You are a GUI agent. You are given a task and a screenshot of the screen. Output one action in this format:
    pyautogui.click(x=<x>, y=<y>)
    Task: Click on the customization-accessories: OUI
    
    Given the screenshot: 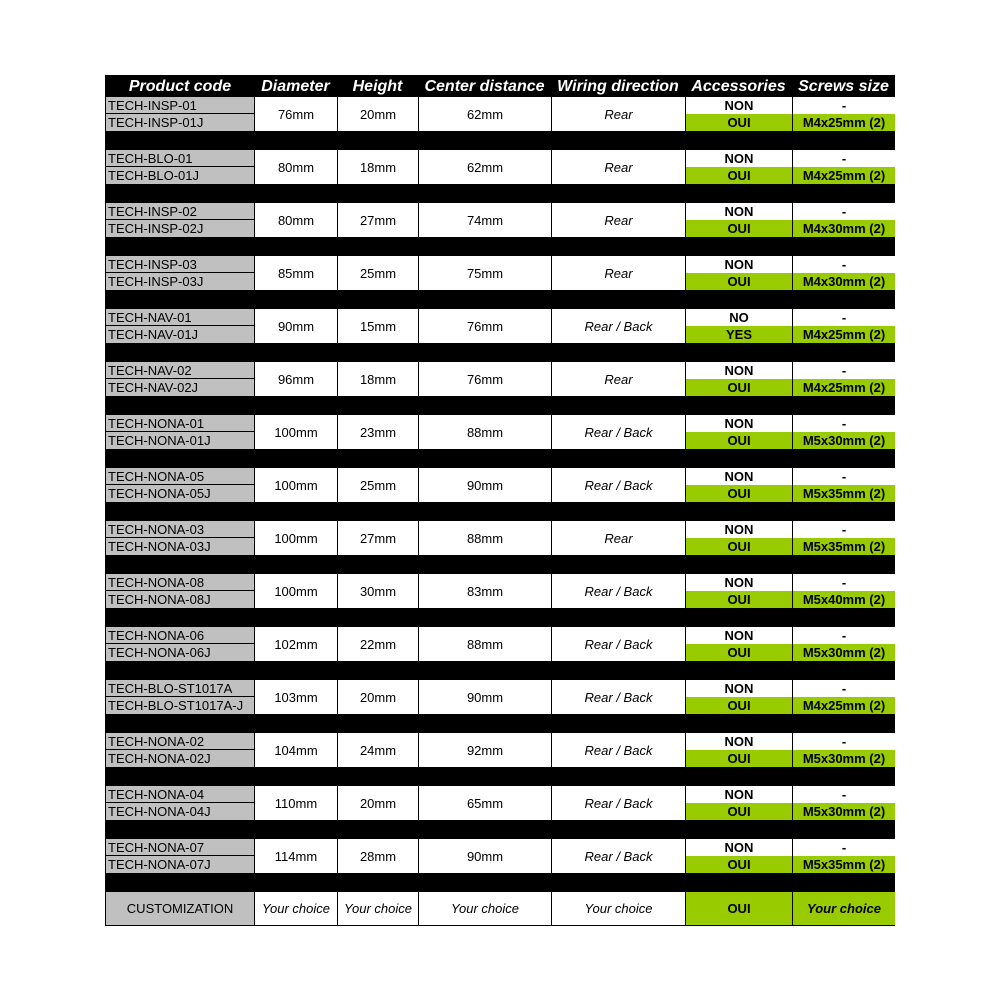 What is the action you would take?
    pyautogui.click(x=738, y=908)
    